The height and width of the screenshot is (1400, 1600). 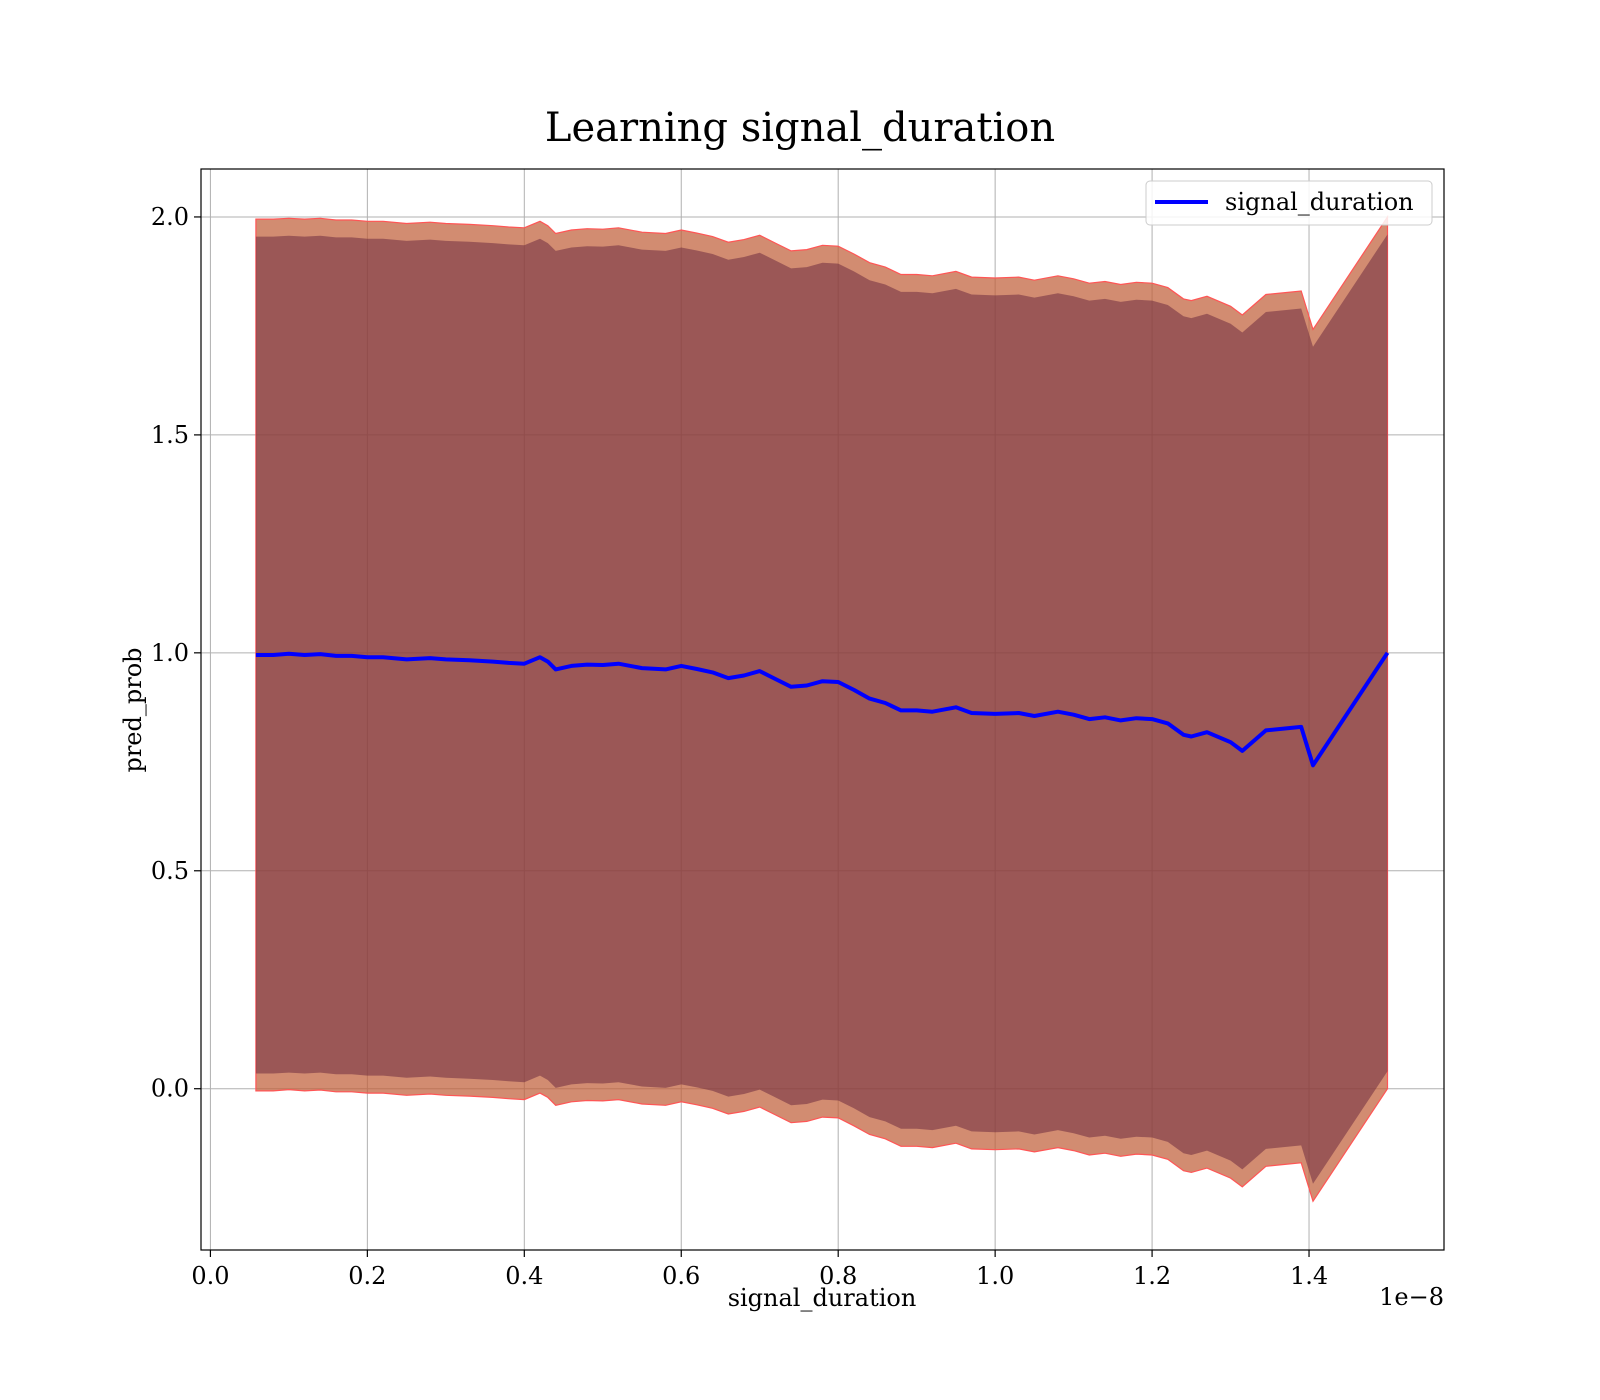 I want to click on x-tick-label: 0.2, so click(x=367, y=1276).